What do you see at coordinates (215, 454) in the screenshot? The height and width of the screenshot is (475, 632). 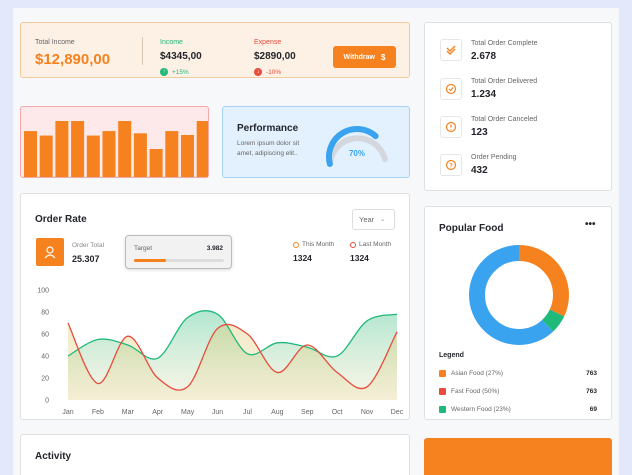 I see `activity-card: Activity` at bounding box center [215, 454].